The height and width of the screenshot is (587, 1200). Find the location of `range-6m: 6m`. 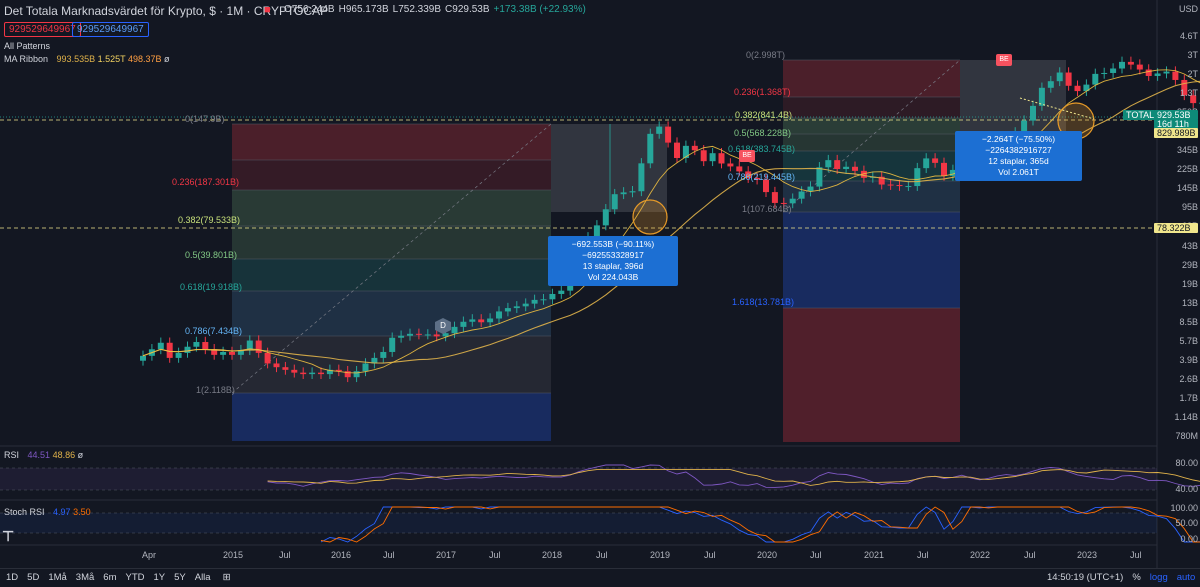

range-6m: 6m is located at coordinates (110, 577).